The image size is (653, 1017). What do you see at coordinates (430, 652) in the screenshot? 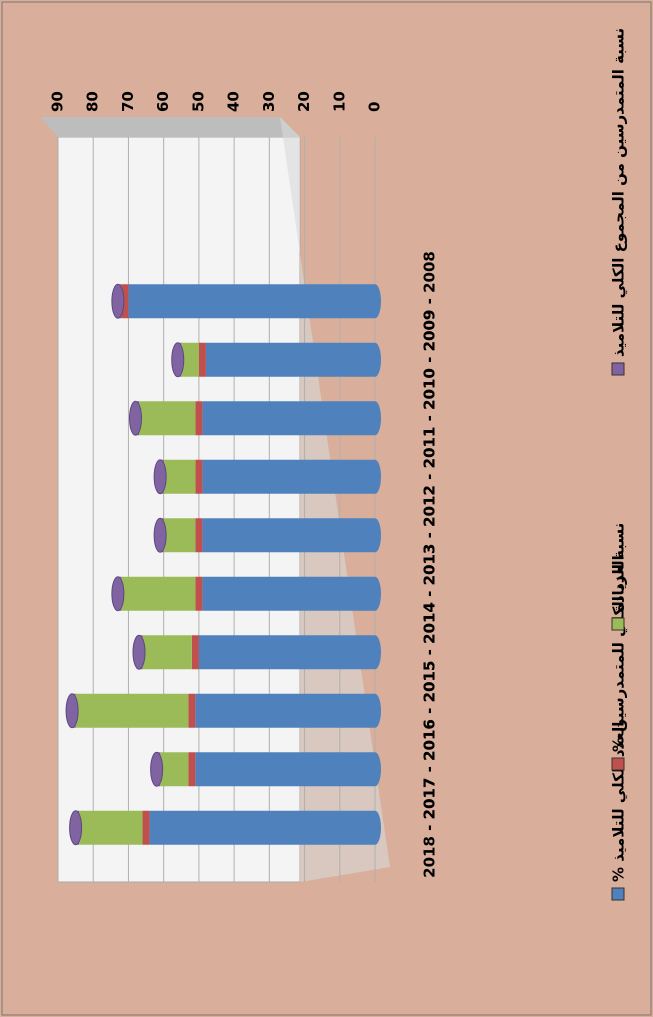
I see `x-tick-label: 2015 - 2014` at bounding box center [430, 652].